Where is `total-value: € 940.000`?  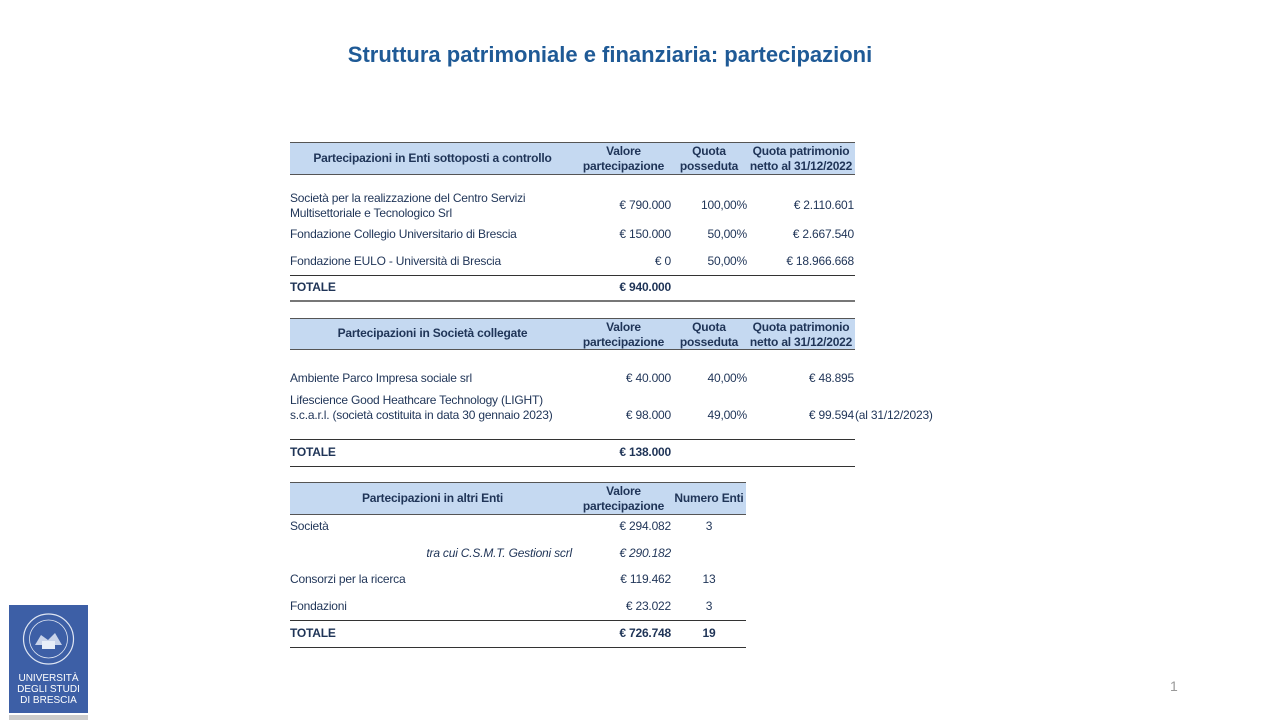 total-value: € 940.000 is located at coordinates (645, 287).